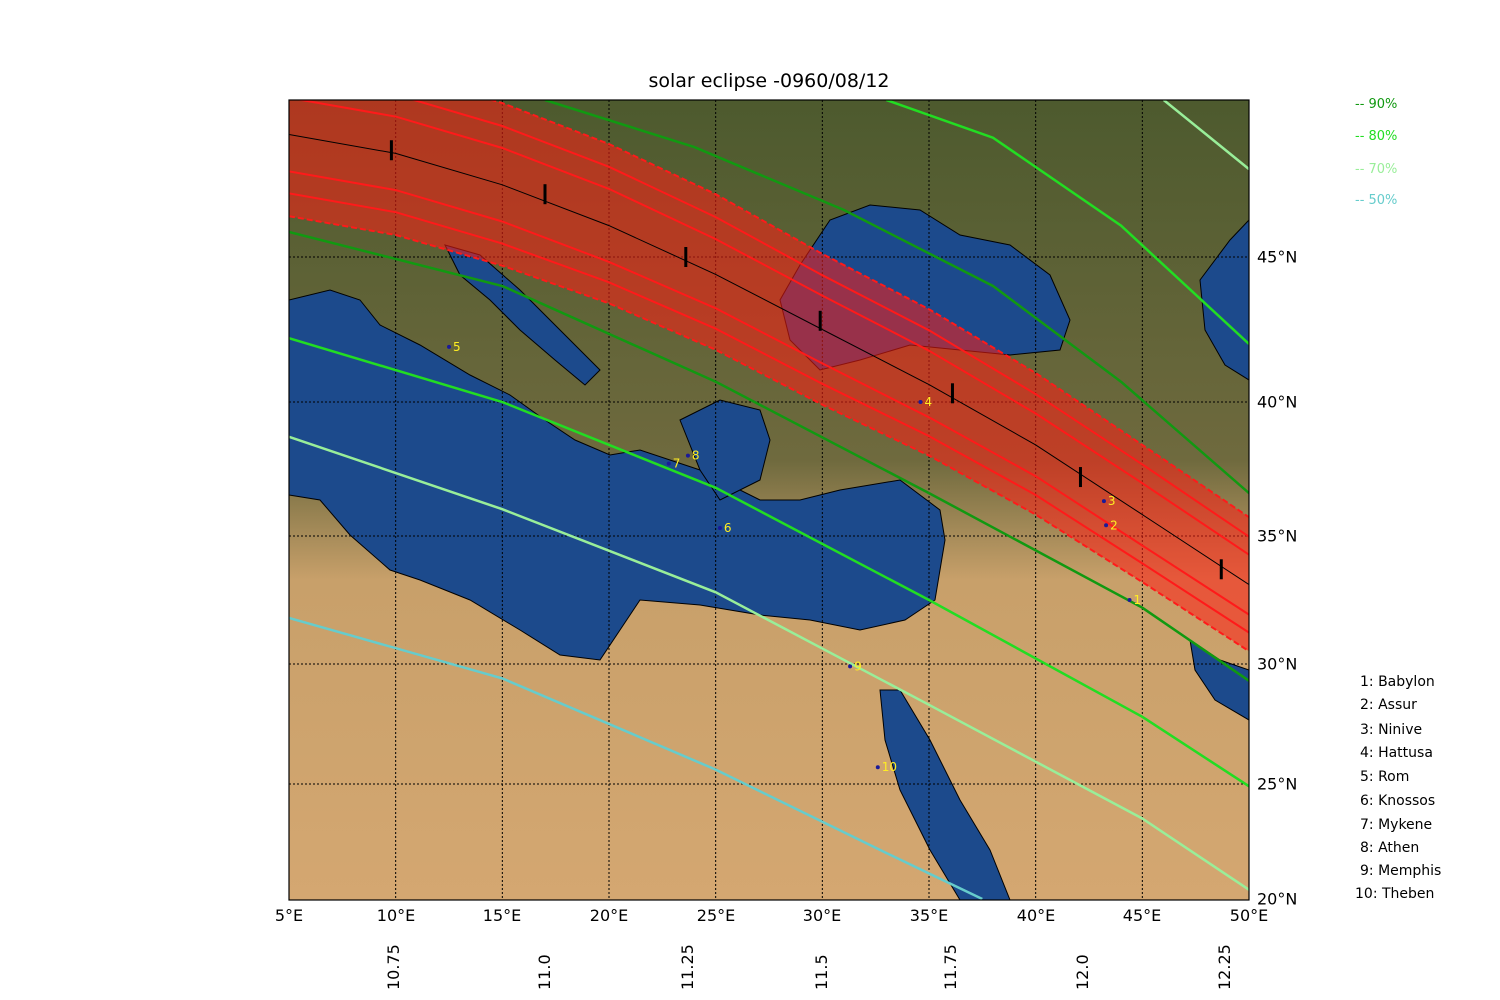 The width and height of the screenshot is (1500, 1000). Describe the element at coordinates (1391, 730) in the screenshot. I see `city-key-ninive: 3: Ninive` at that location.